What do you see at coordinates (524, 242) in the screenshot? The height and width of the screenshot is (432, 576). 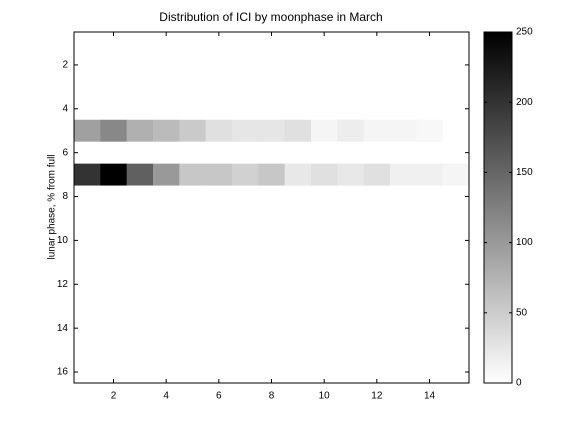 I see `colorbar-tick-label: 100` at bounding box center [524, 242].